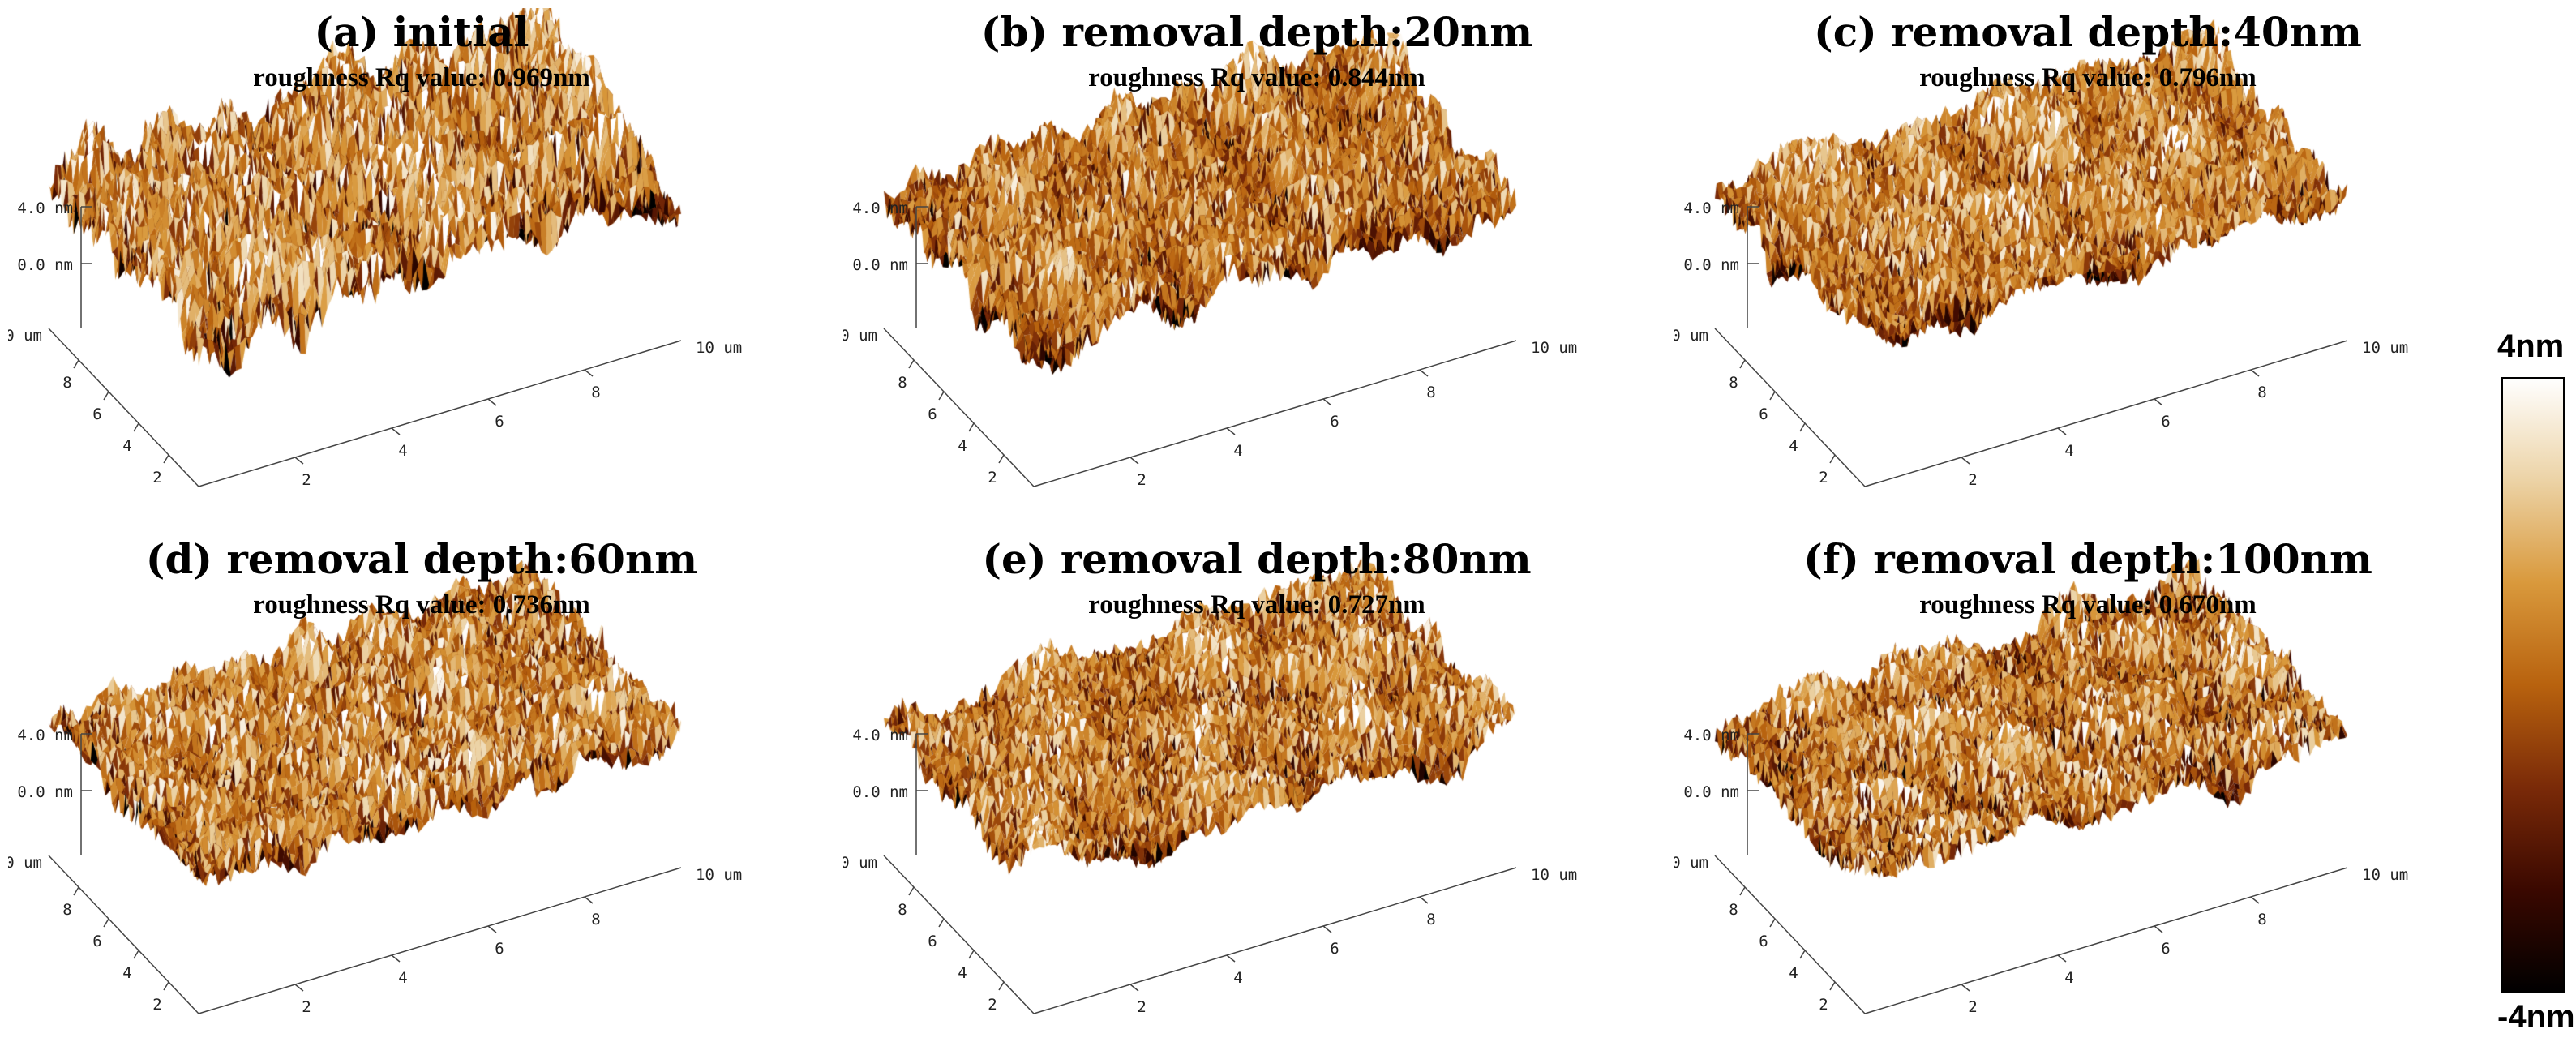 This screenshot has width=2576, height=1042. Describe the element at coordinates (2087, 559) in the screenshot. I see `panel-title: (f) removal depth:100nm` at that location.